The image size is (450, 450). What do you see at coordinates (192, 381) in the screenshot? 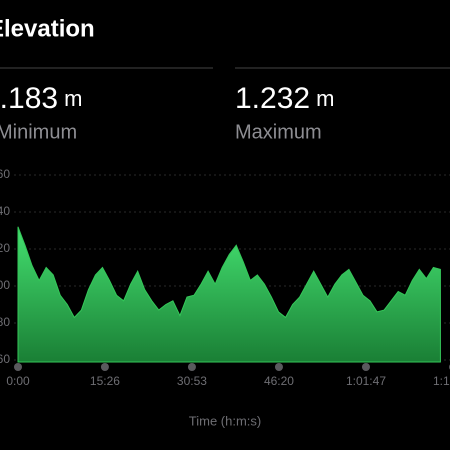
I see `x-tick-label: 30:53` at bounding box center [192, 381].